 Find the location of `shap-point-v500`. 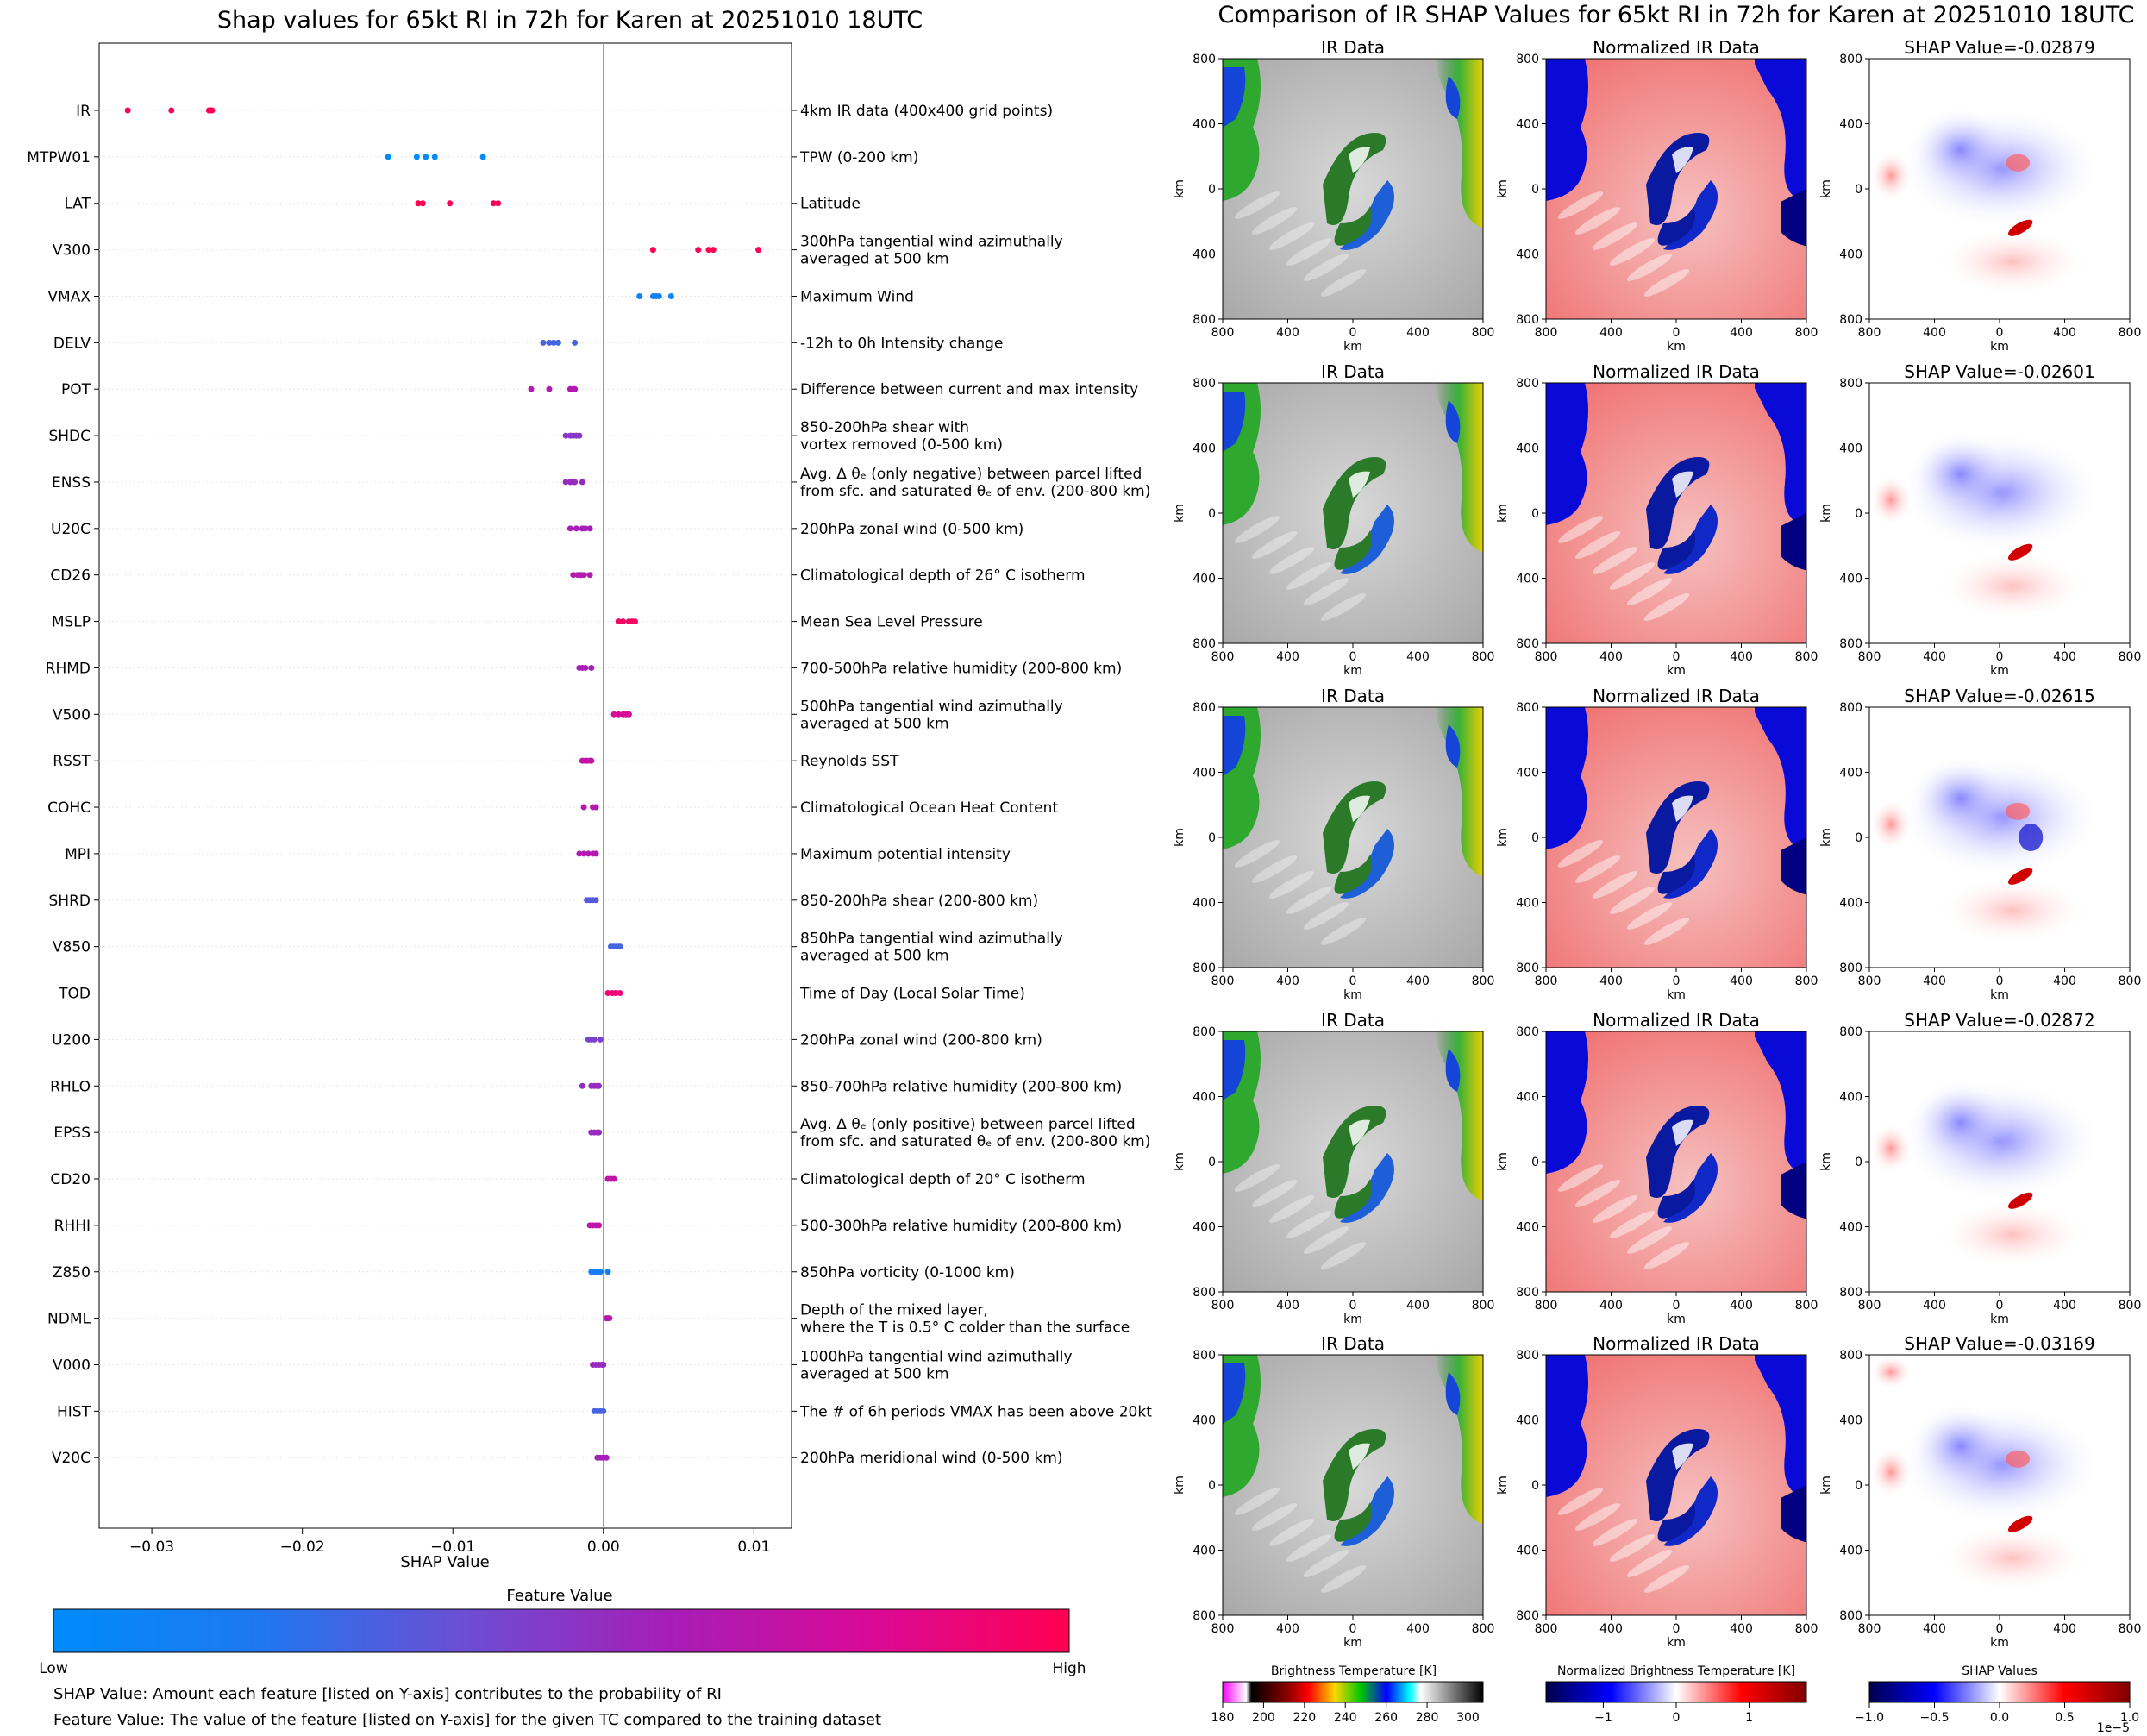

shap-point-v500 is located at coordinates (613, 714).